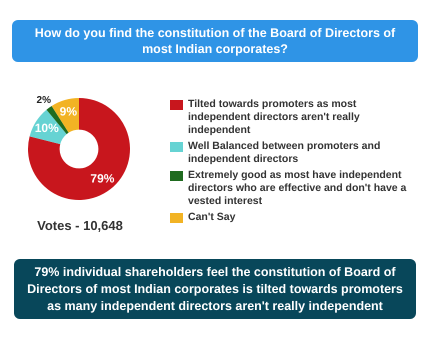 This screenshot has width=430, height=342. I want to click on data-label: 10%, so click(47, 127).